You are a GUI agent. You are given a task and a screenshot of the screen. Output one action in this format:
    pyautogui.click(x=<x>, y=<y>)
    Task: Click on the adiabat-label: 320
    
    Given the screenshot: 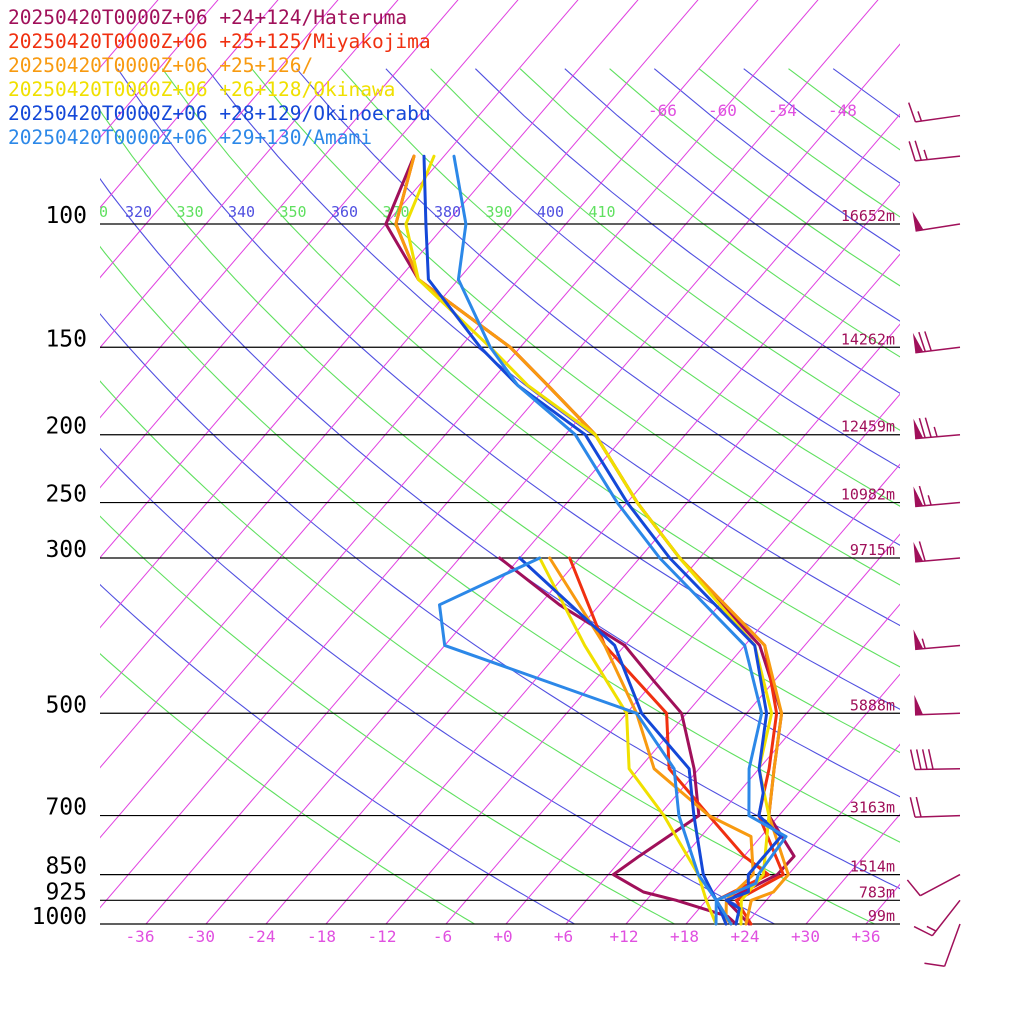 What is the action you would take?
    pyautogui.click(x=138, y=212)
    